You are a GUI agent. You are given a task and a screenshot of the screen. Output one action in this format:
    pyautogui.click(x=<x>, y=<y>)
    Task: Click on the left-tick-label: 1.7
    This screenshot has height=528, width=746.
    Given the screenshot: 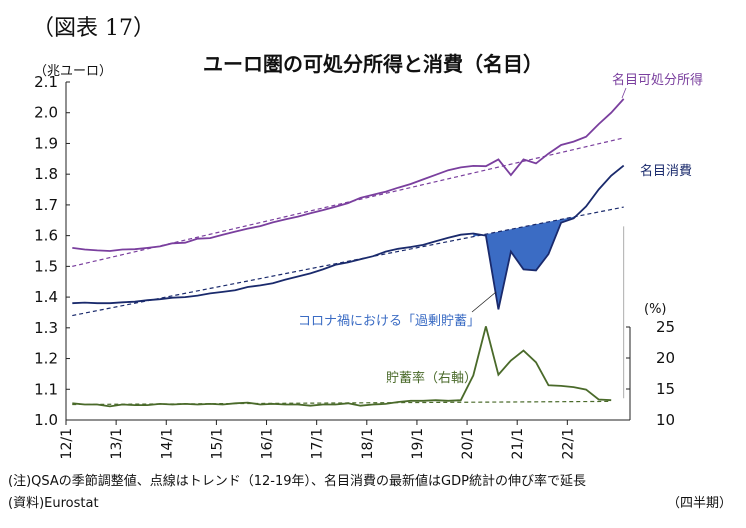 What is the action you would take?
    pyautogui.click(x=46, y=205)
    